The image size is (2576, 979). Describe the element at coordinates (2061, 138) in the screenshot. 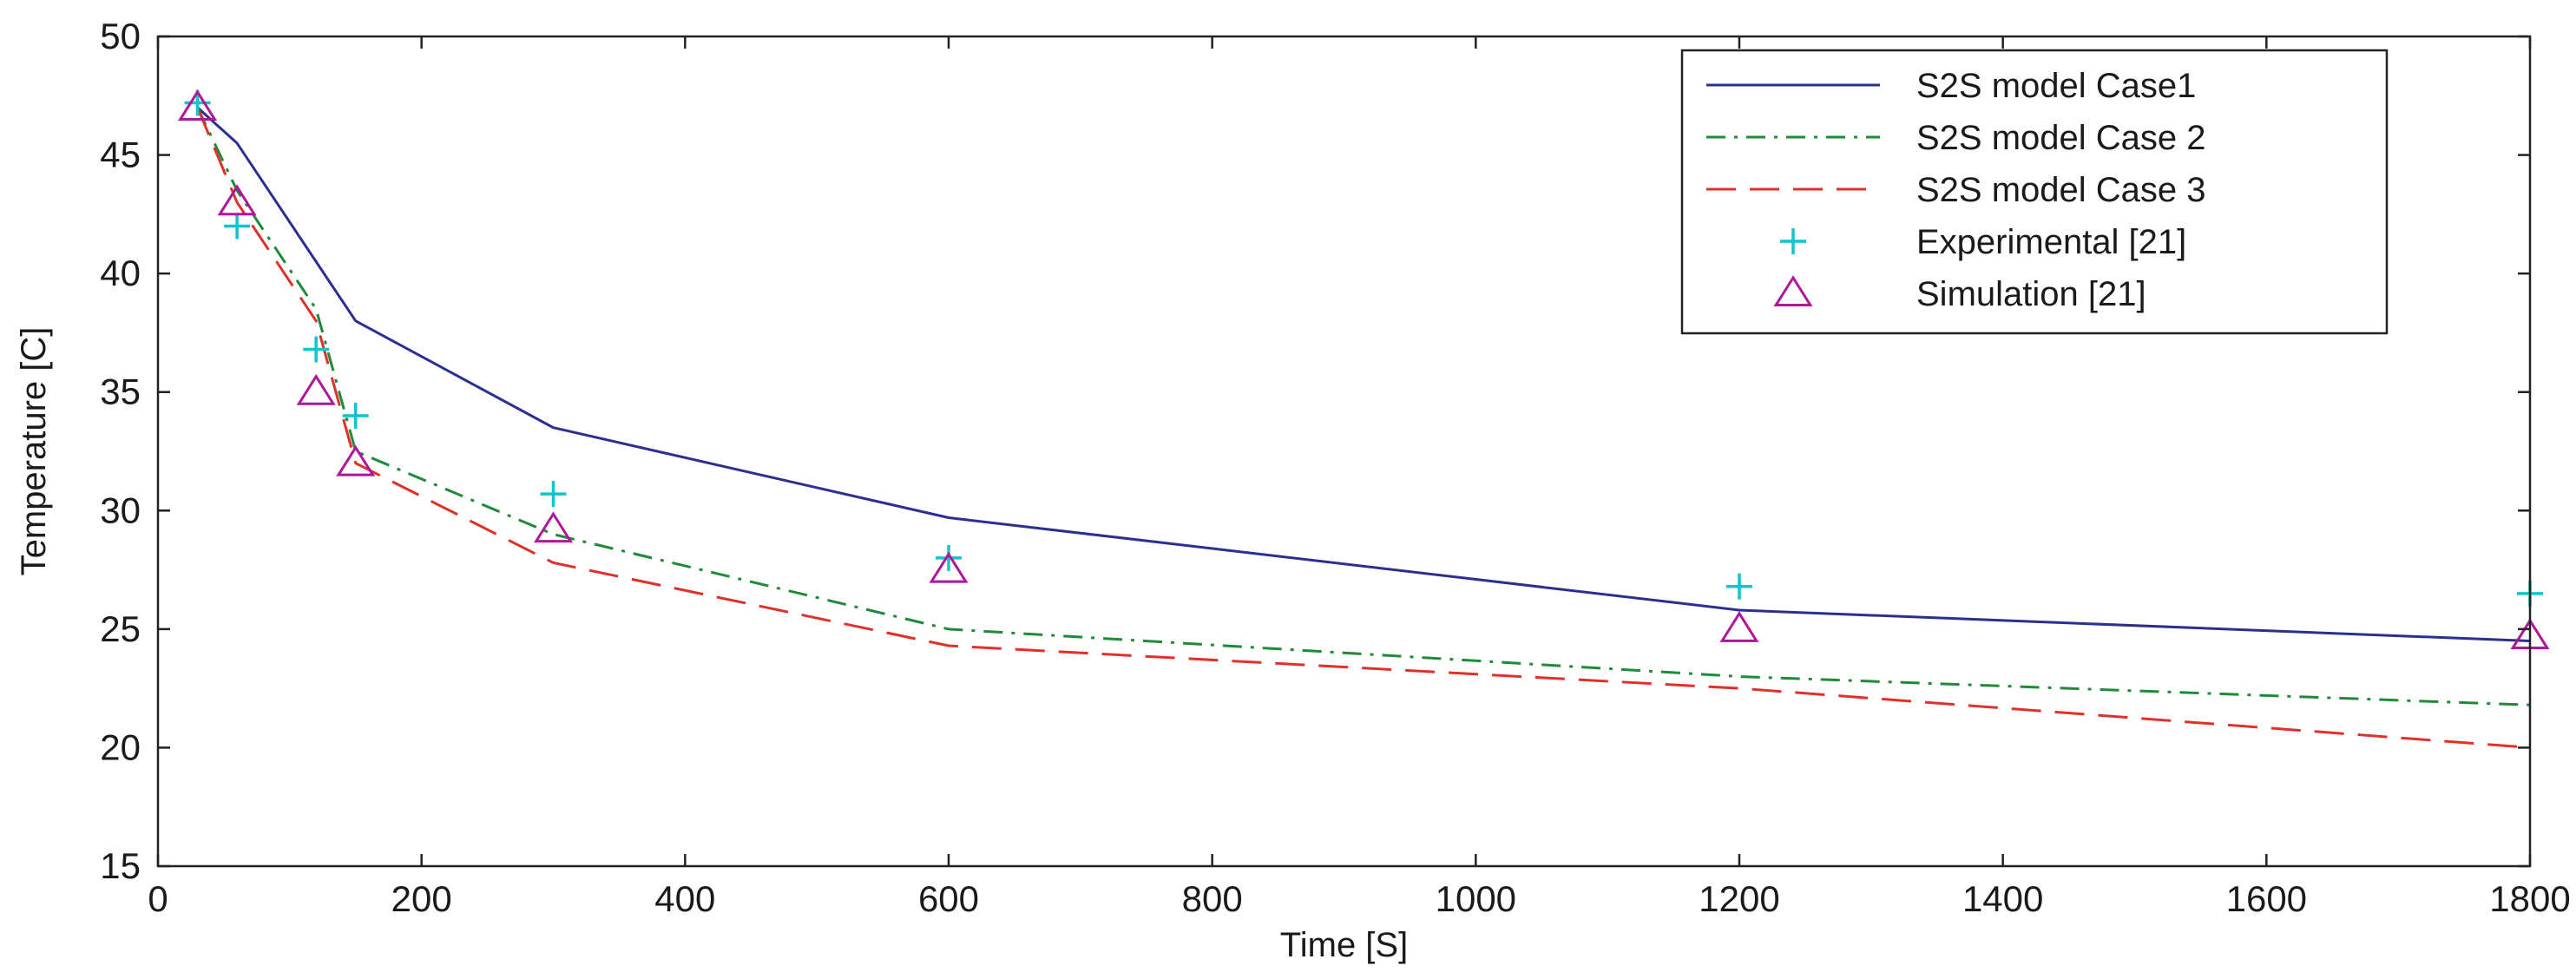

I see `legend-label: S2S model Case 2` at that location.